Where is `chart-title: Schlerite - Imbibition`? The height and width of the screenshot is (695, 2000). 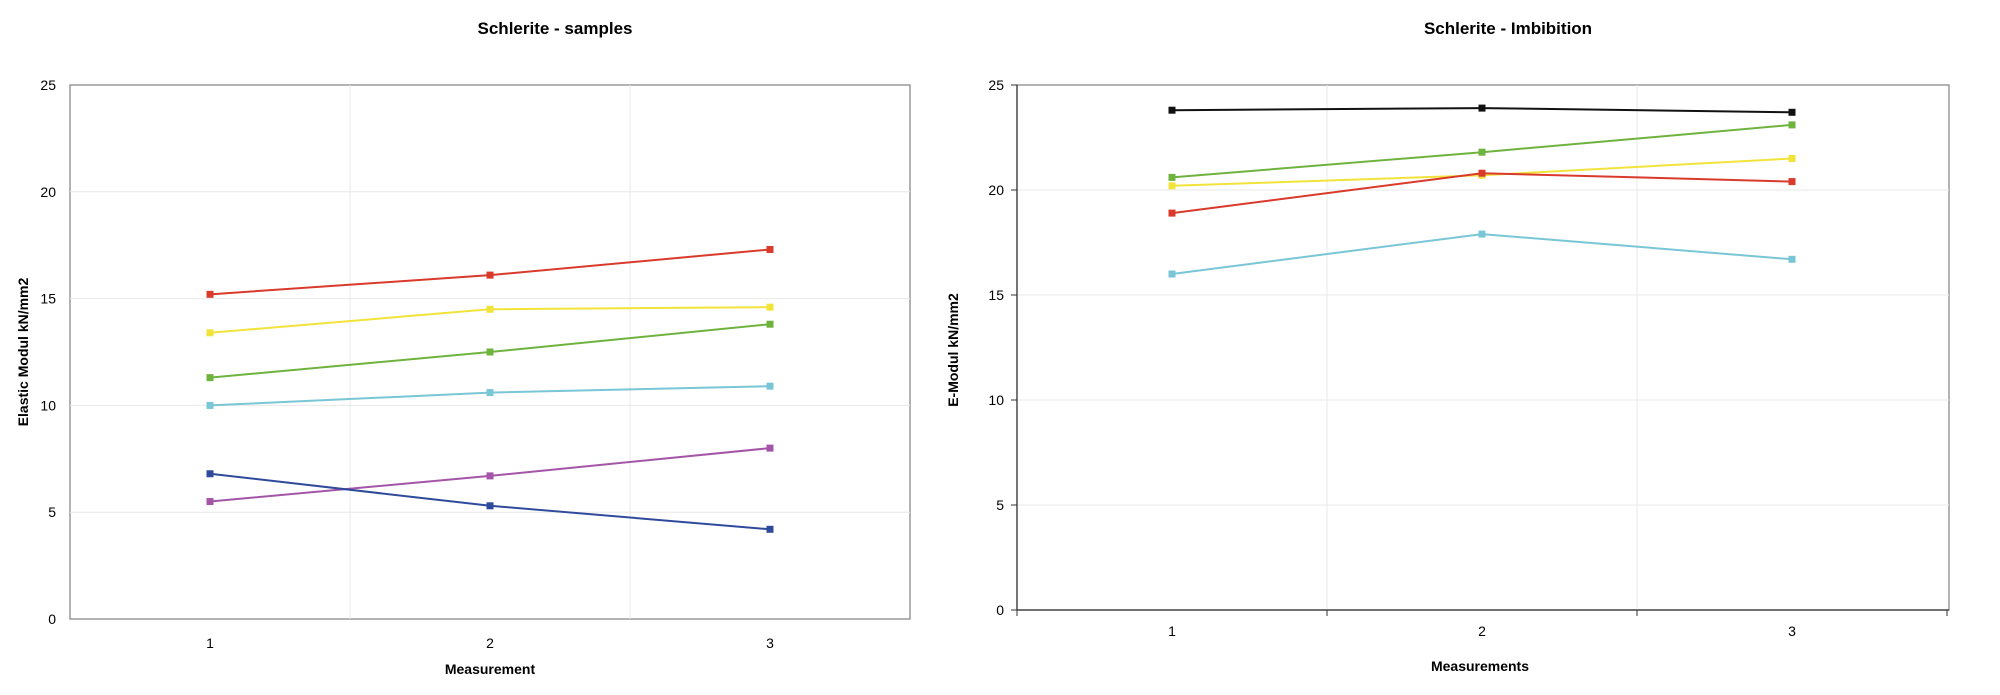 chart-title: Schlerite - Imbibition is located at coordinates (1508, 28).